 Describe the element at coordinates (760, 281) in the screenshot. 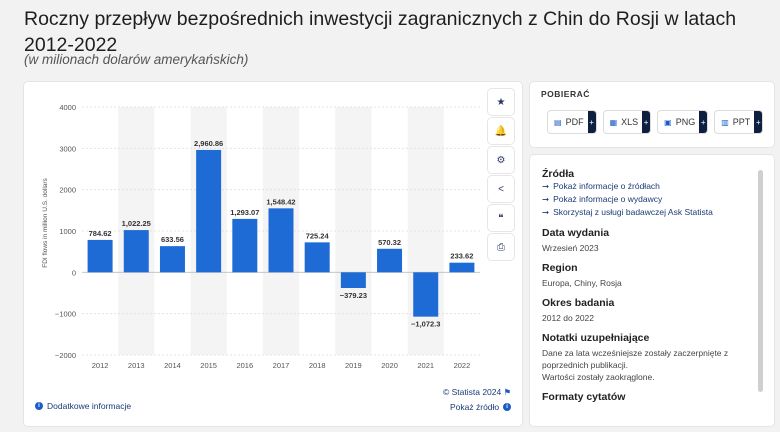

I see `info-scrollbar` at that location.